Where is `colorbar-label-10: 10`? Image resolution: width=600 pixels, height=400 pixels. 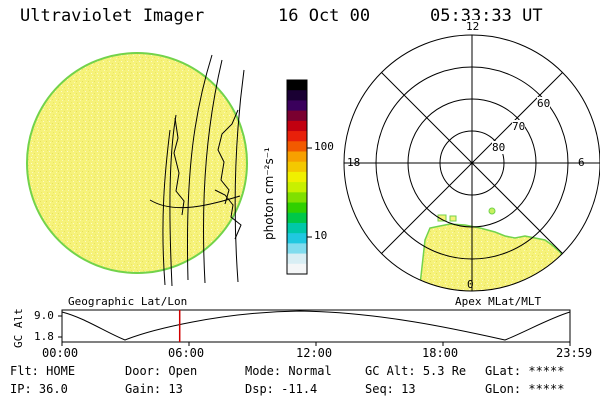
colorbar-label-10: 10 is located at coordinates (321, 235).